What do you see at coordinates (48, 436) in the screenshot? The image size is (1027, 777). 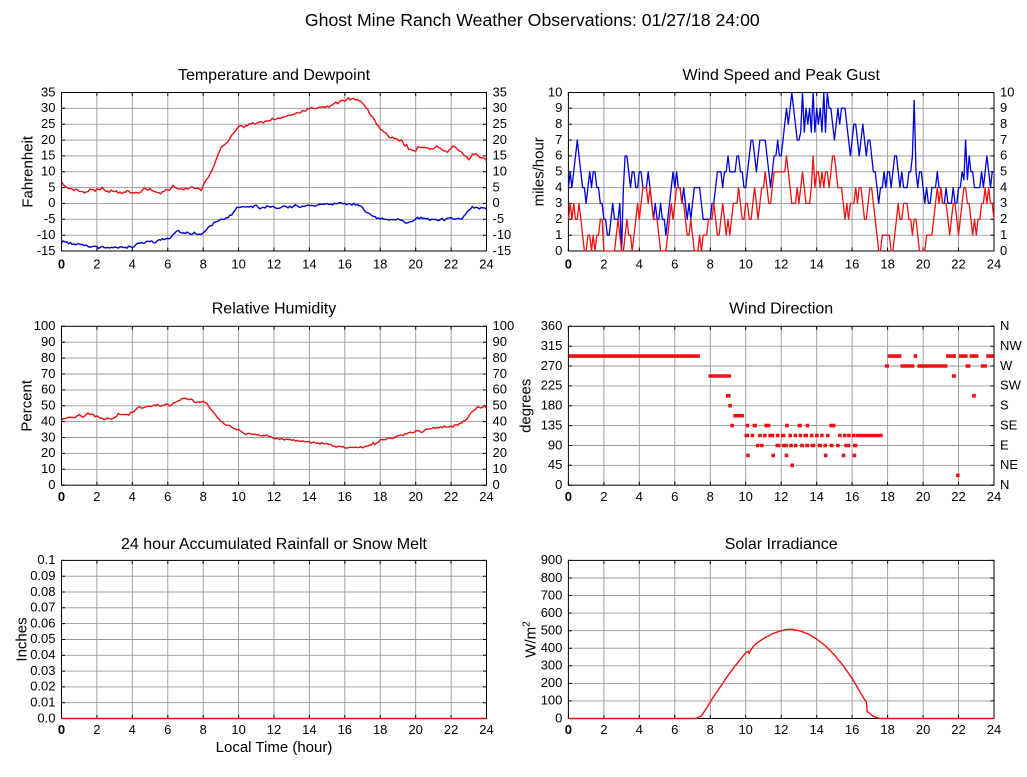 I see `svg-text: 30` at bounding box center [48, 436].